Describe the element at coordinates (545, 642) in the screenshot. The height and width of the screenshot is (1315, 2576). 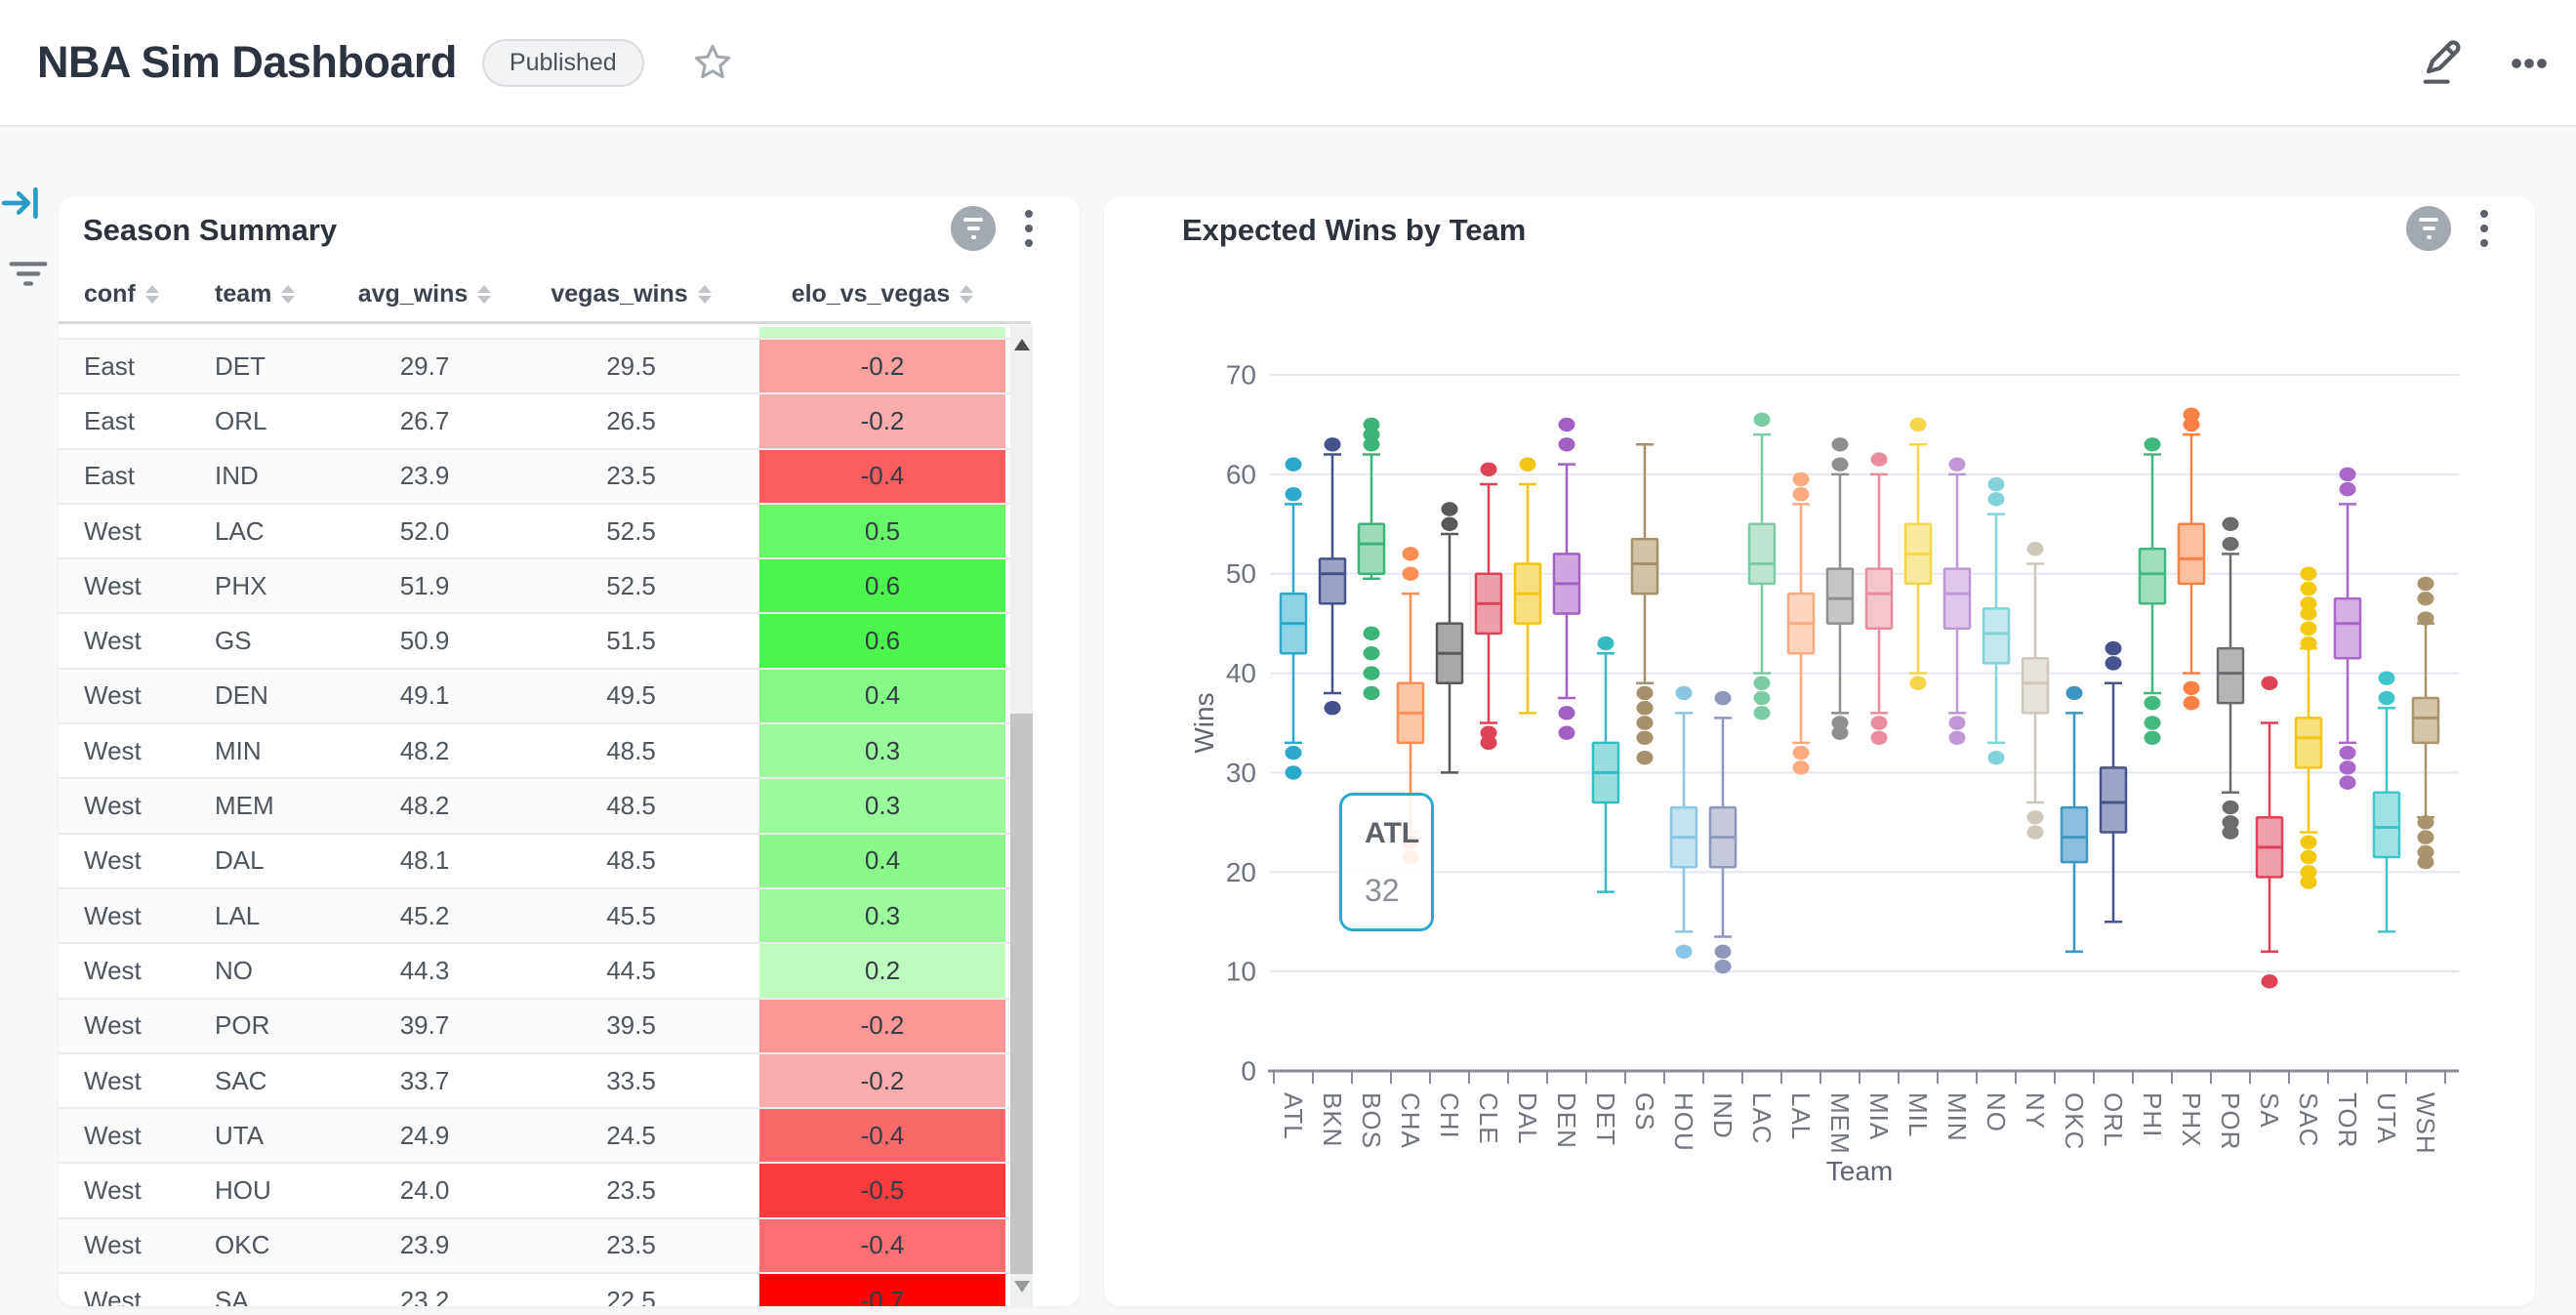
I see `table-row: West GS 50.9 51.5 0.6` at that location.